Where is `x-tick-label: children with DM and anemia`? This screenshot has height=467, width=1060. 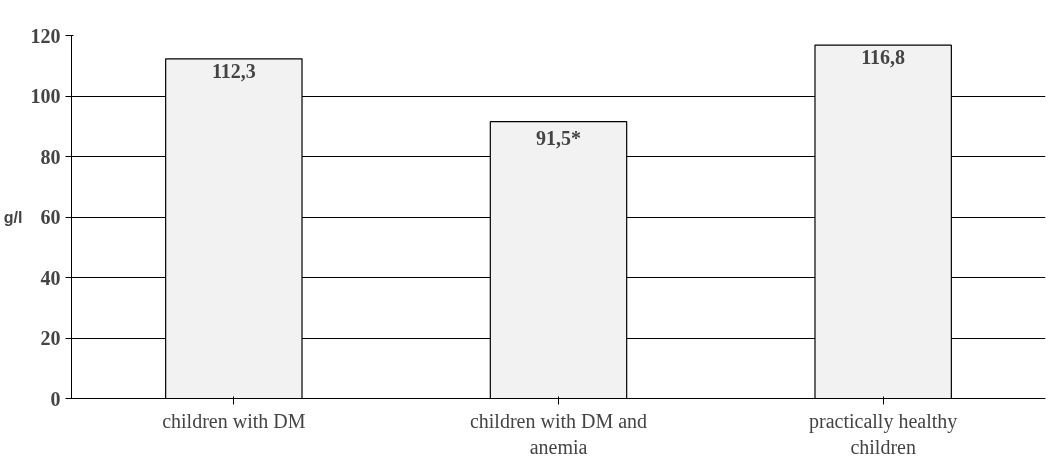 x-tick-label: children with DM and anemia is located at coordinates (558, 433).